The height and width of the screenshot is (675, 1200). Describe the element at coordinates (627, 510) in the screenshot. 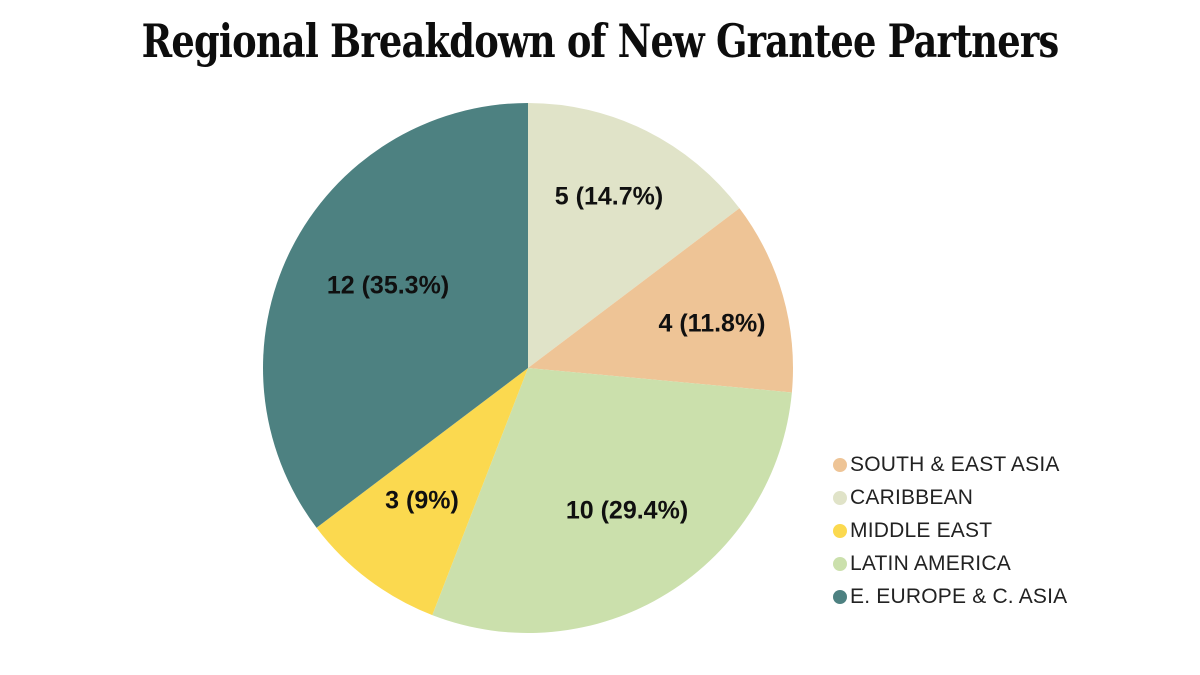

I see `slice-label-latin-america: 10 (29.4%)` at that location.